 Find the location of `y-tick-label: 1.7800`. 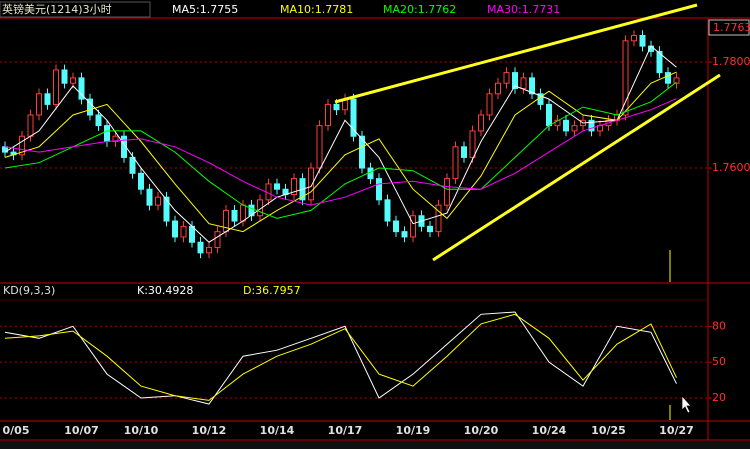

y-tick-label: 1.7800 is located at coordinates (731, 61).